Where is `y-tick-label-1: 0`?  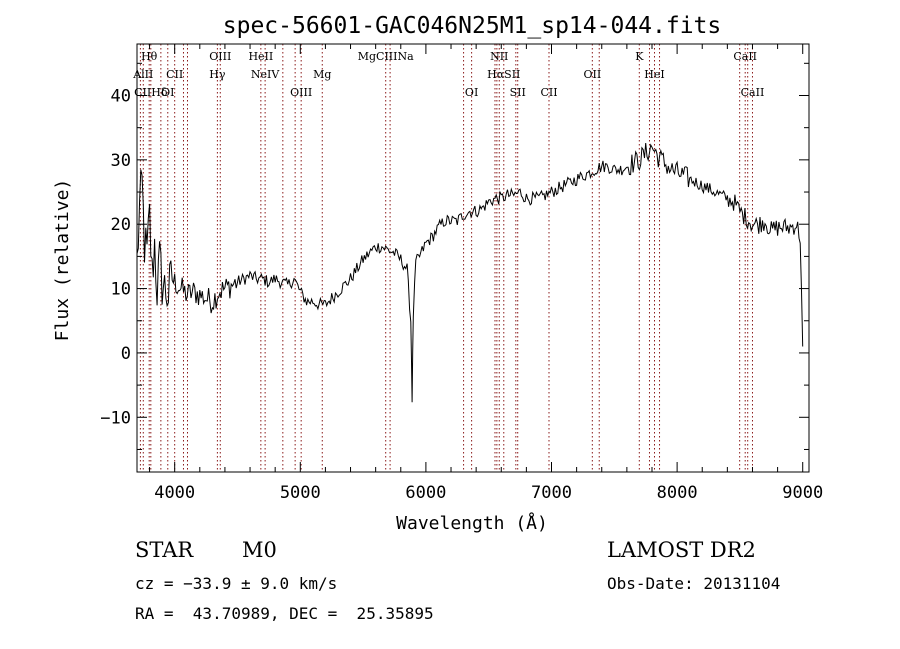 y-tick-label-1: 0 is located at coordinates (126, 354).